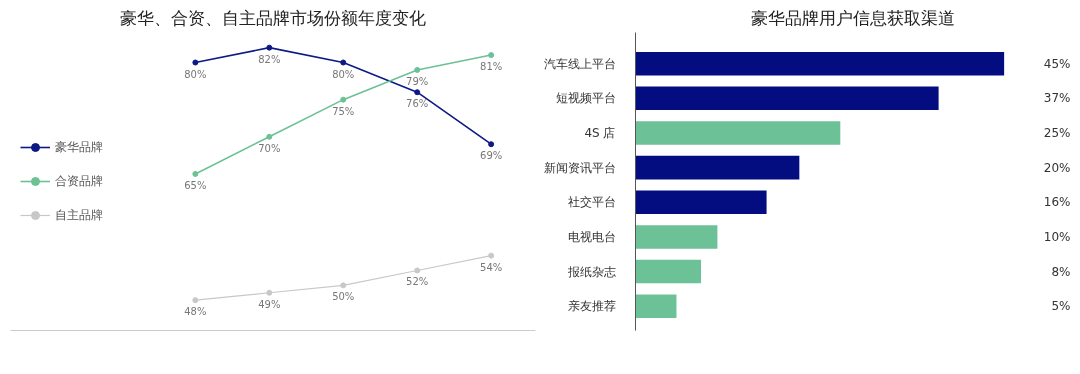 The image size is (1080, 374). Describe the element at coordinates (600, 132) in the screenshot. I see `y-tick-label: 4S 店` at that location.